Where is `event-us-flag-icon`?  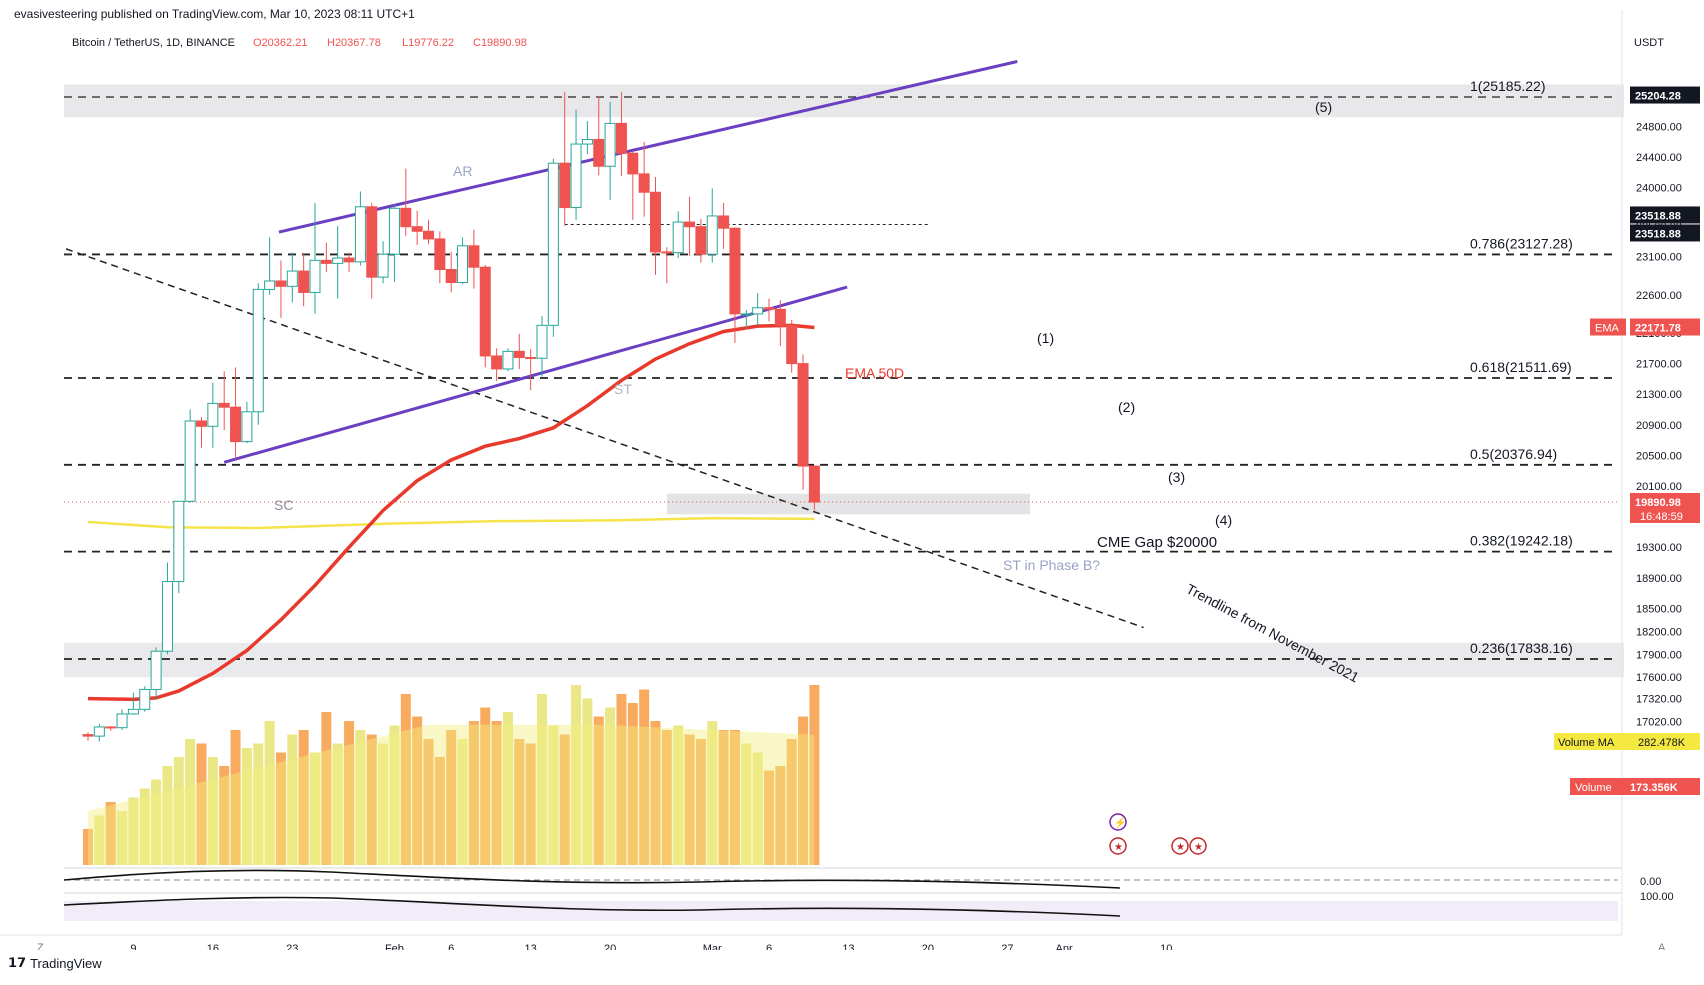 event-us-flag-icon is located at coordinates (1118, 846).